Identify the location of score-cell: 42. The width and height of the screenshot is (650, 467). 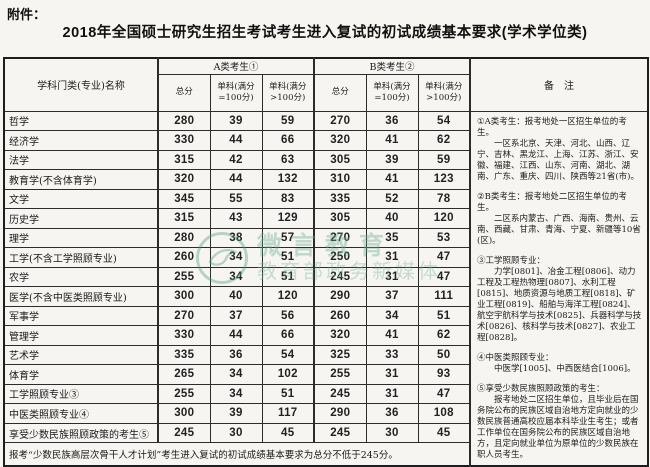
(236, 160).